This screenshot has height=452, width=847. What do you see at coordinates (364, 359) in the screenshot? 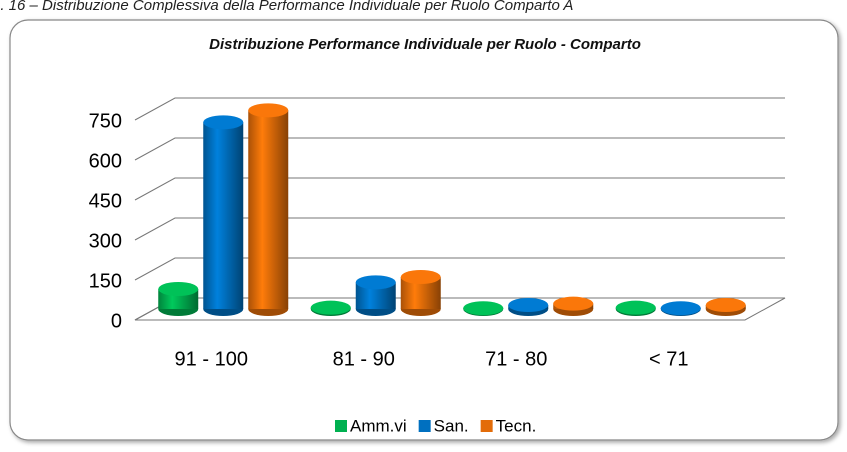
I see `x-tick-label: 81 - 90` at bounding box center [364, 359].